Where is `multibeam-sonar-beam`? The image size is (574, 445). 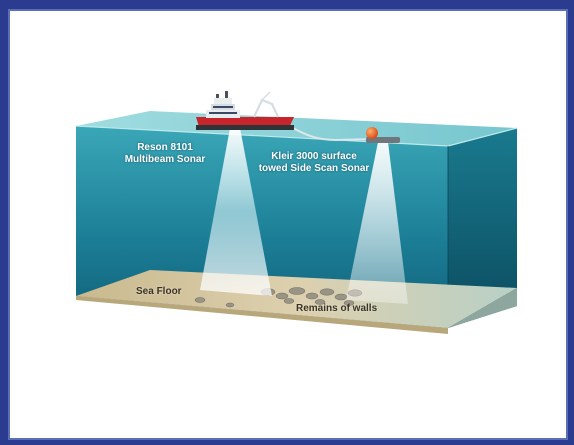 multibeam-sonar-beam is located at coordinates (236, 212).